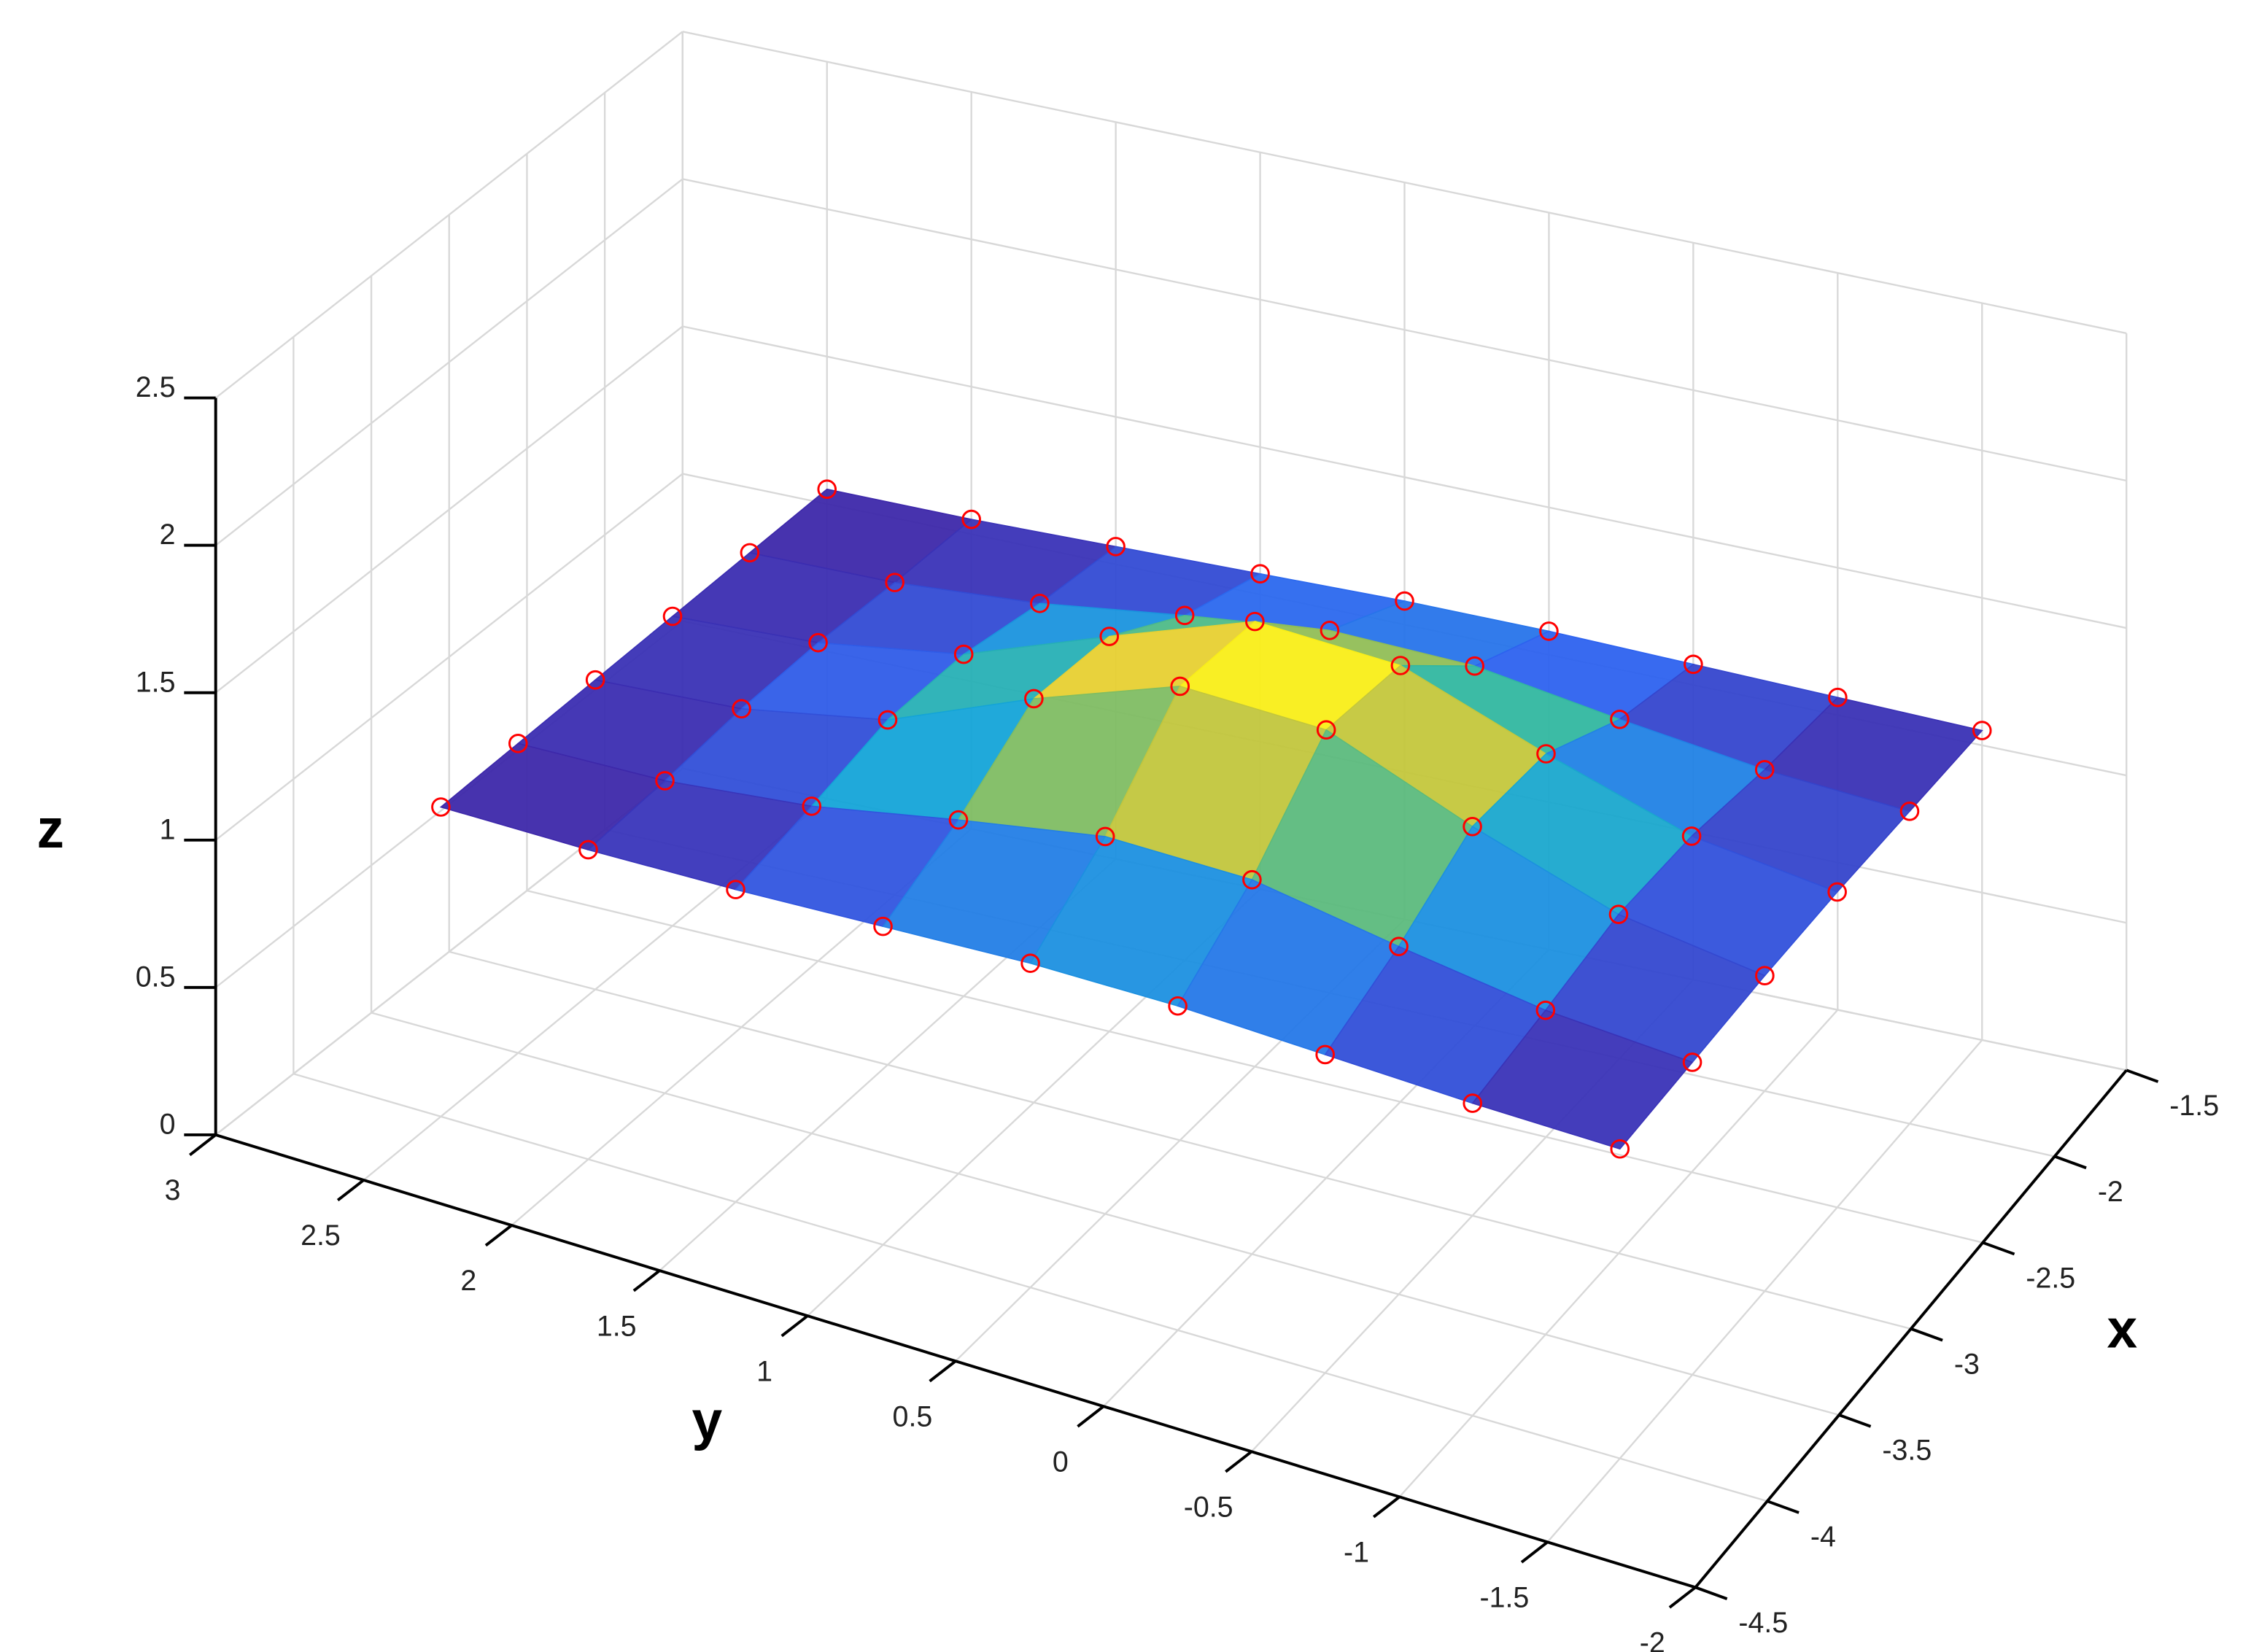 The image size is (2243, 1652). Describe the element at coordinates (1823, 1537) in the screenshot. I see `x-tick-label: -4` at that location.